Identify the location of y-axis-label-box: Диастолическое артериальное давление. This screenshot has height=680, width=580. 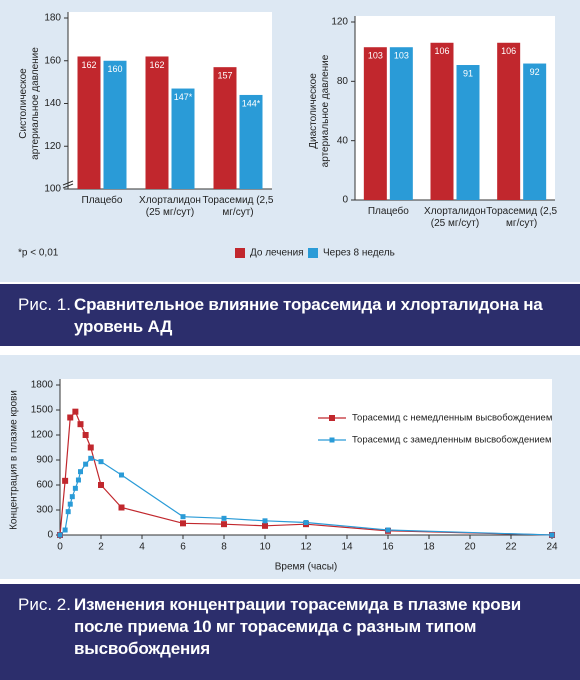
(319, 111).